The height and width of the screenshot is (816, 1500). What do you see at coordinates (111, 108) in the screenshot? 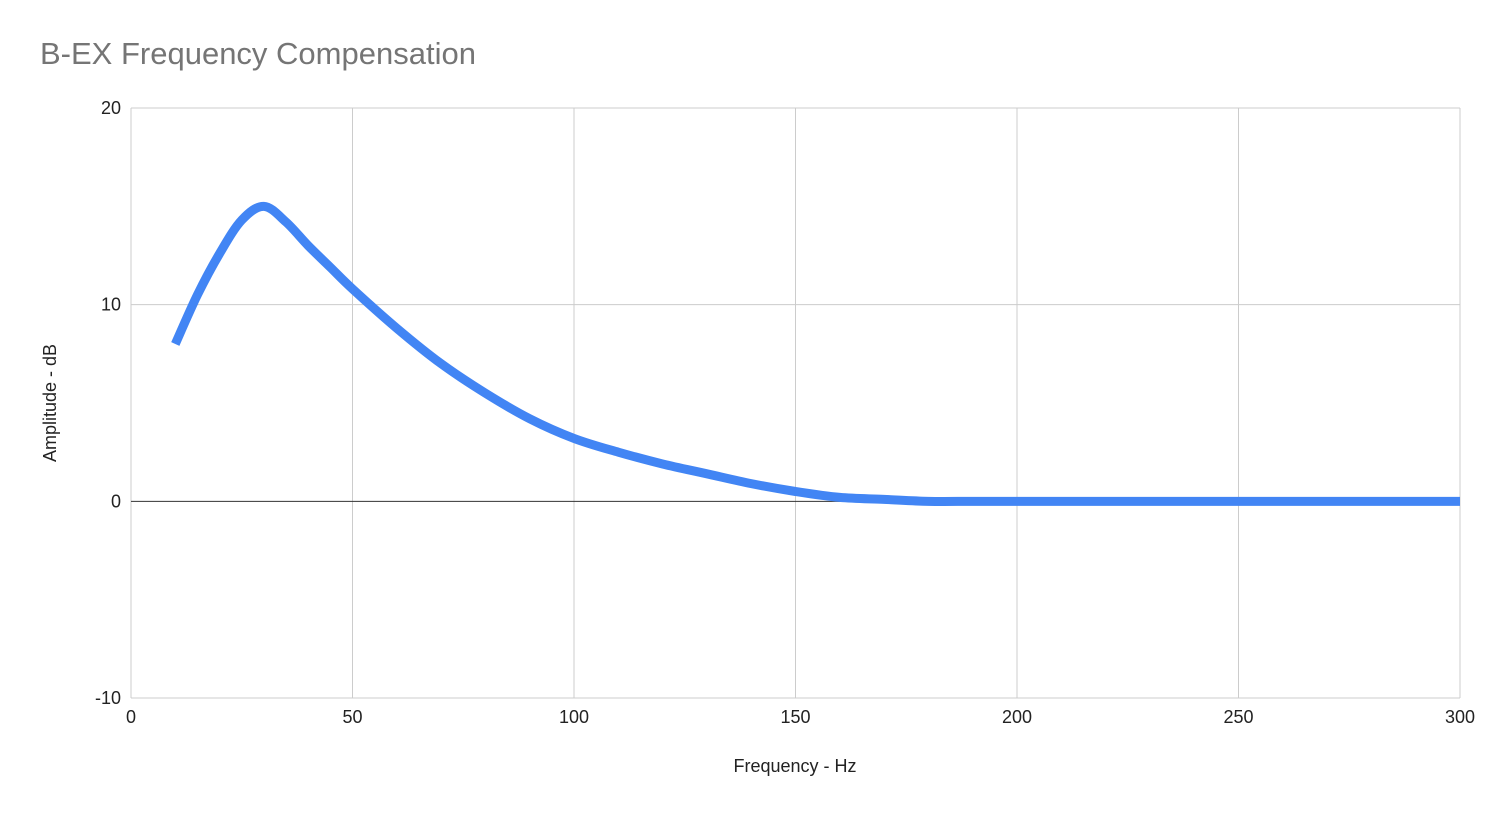
I see `y-tick-label: 20` at bounding box center [111, 108].